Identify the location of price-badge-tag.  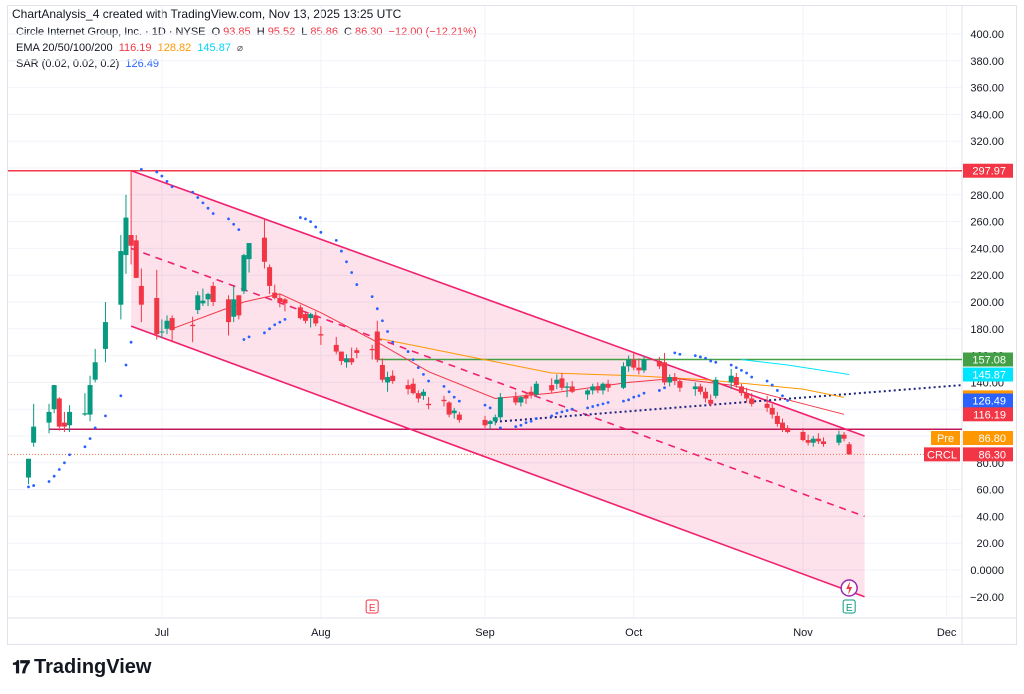
(945, 438).